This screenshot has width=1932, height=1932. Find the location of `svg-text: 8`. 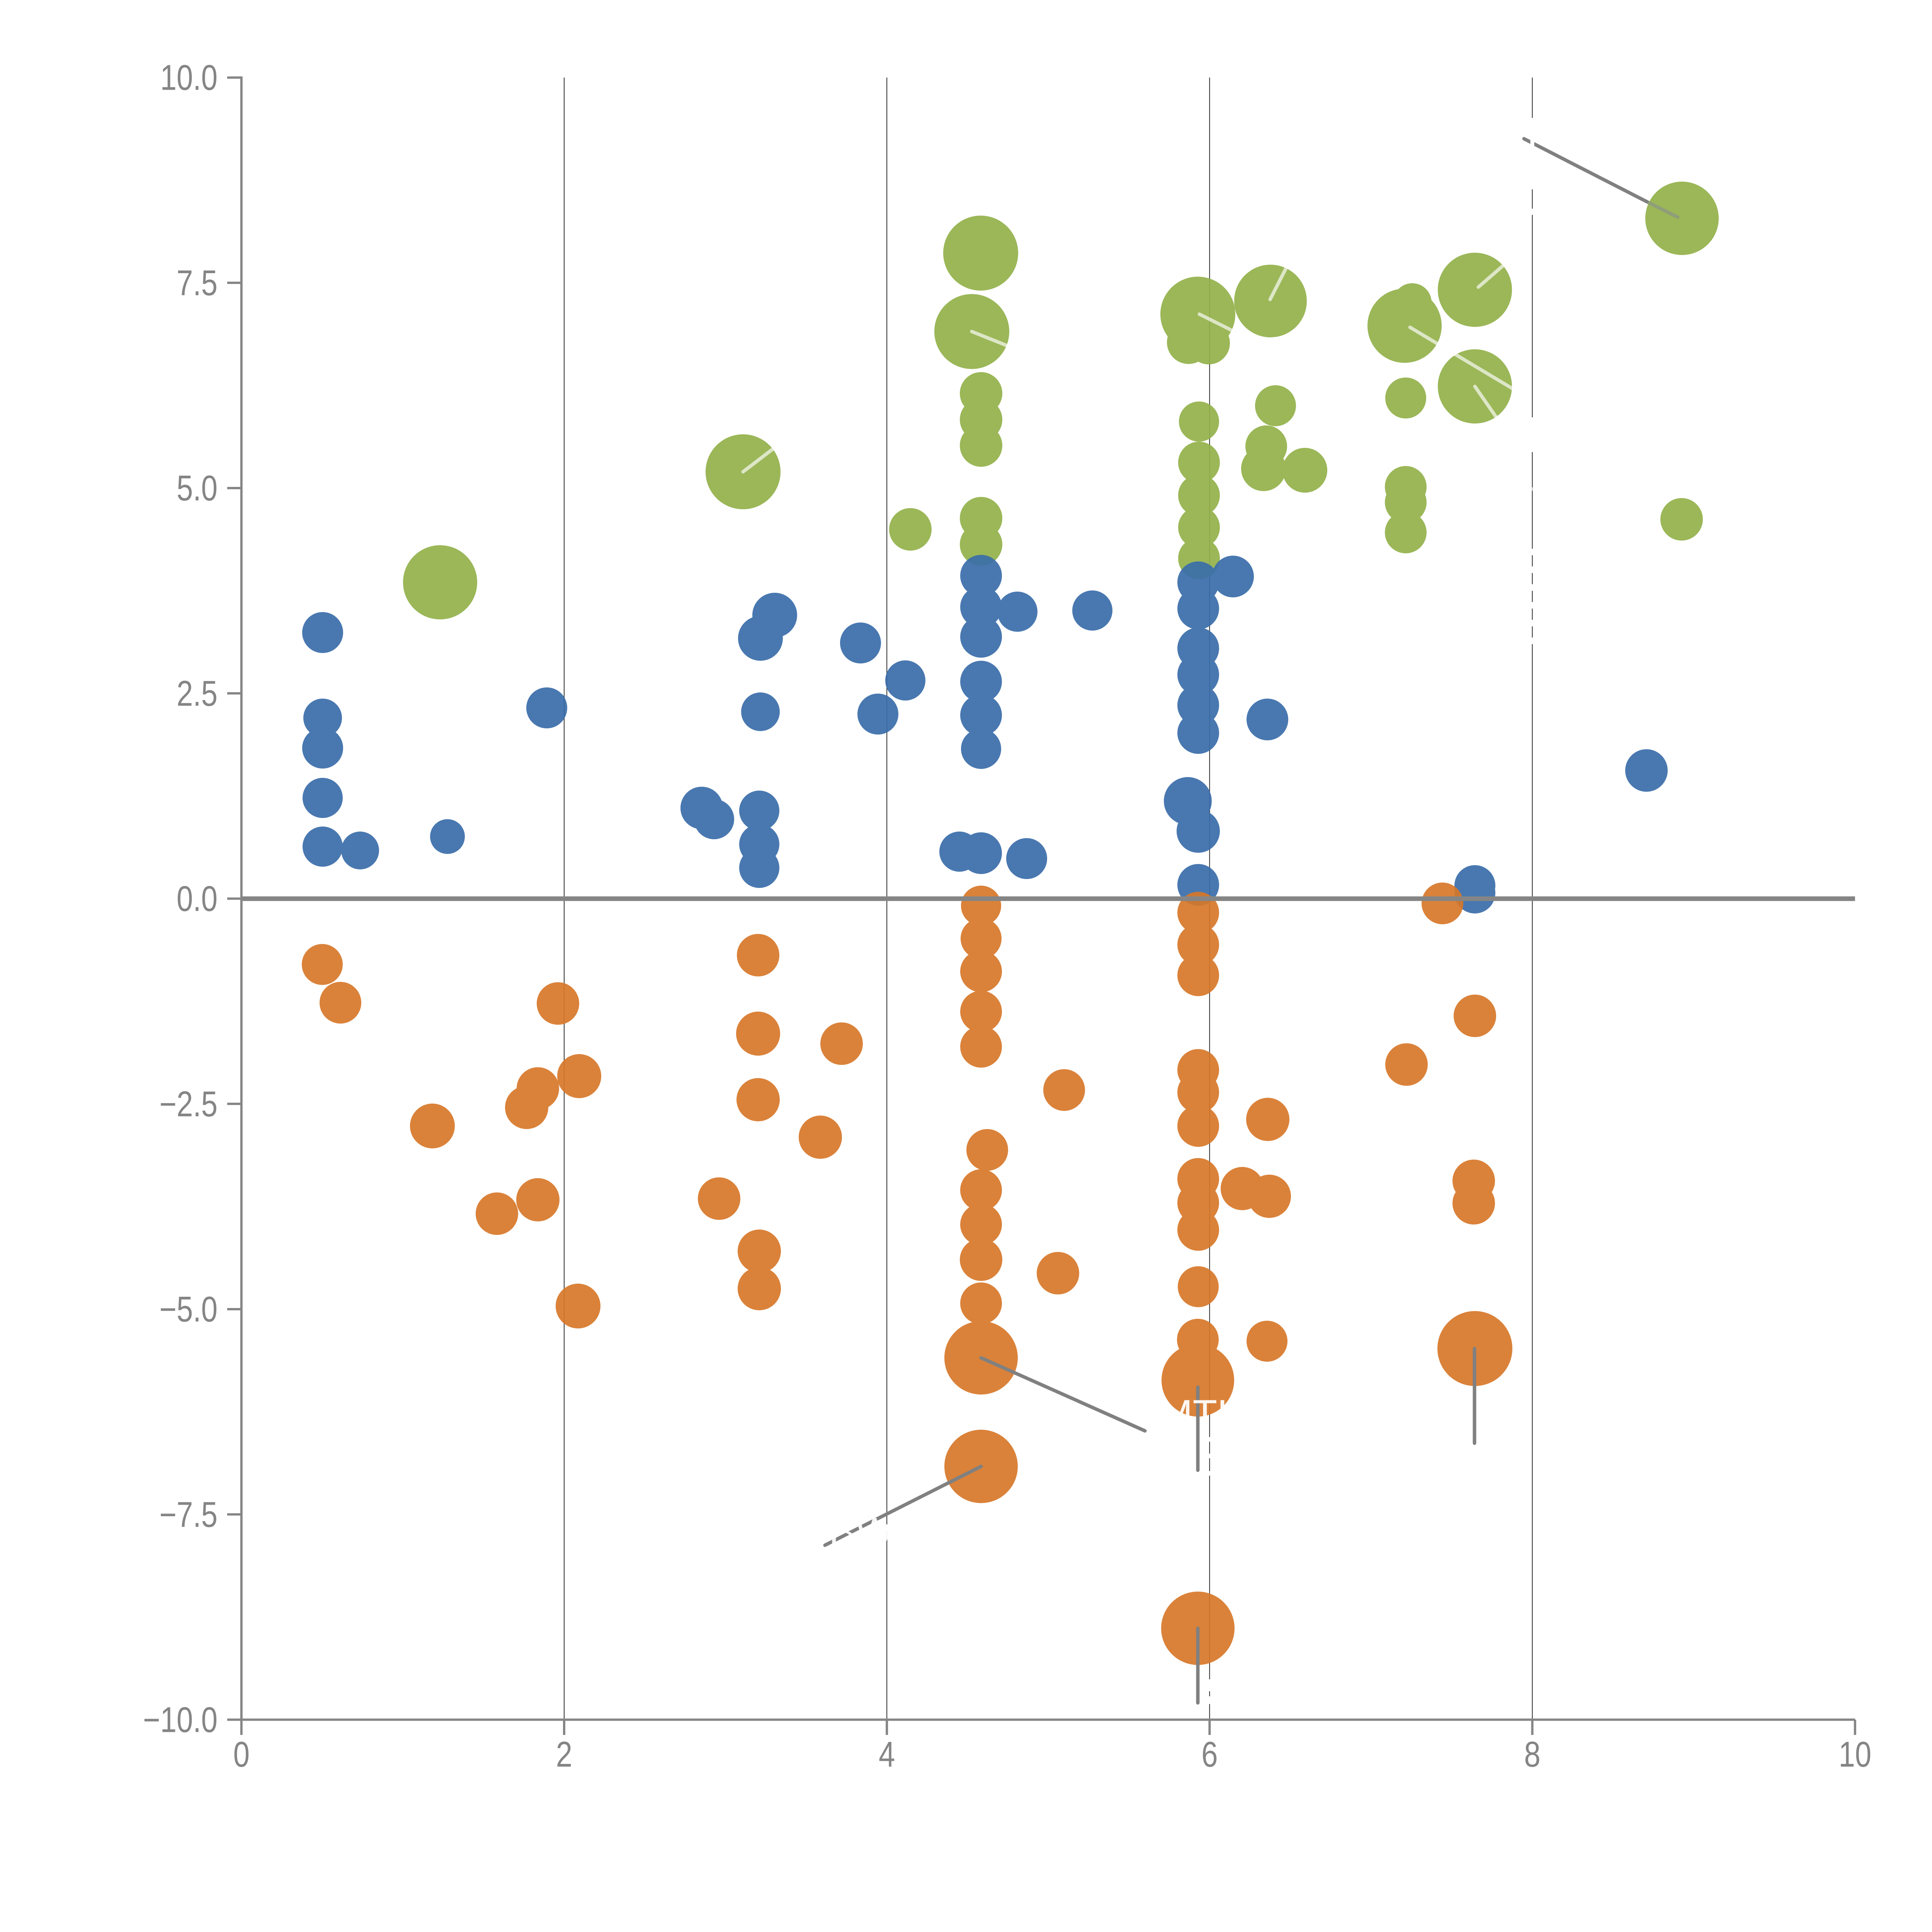

svg-text: 8 is located at coordinates (1532, 1755).